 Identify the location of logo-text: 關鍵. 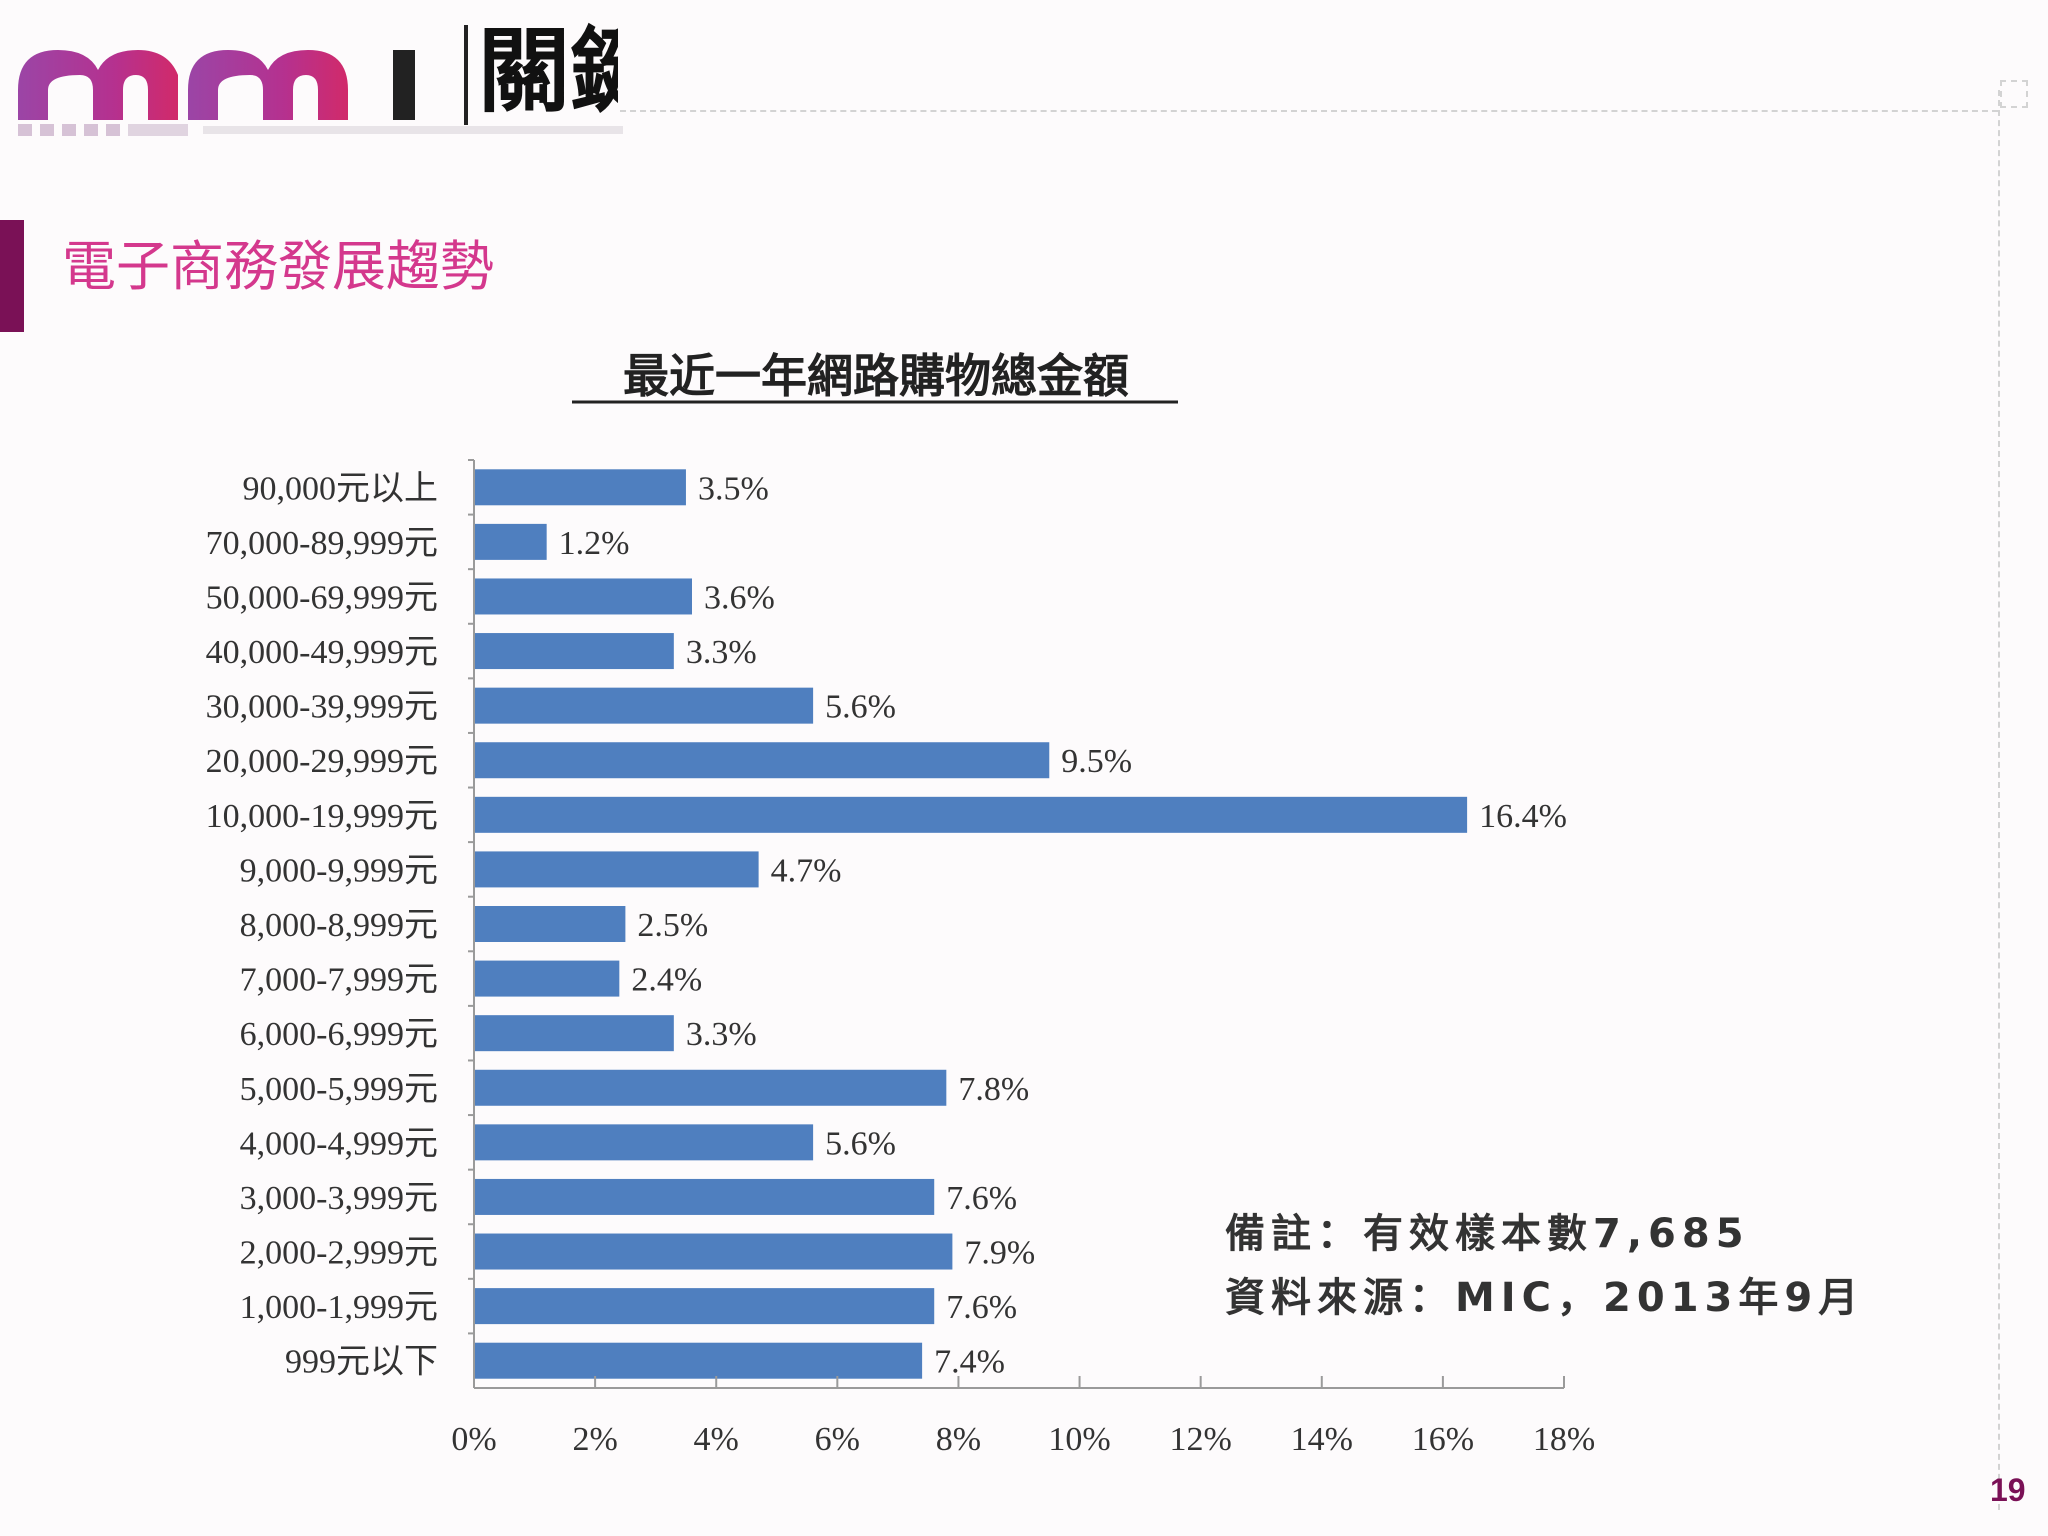
(548, 72).